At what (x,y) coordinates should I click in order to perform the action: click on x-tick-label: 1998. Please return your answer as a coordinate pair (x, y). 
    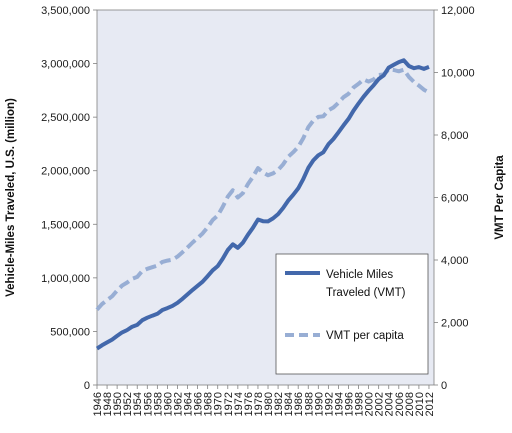
    Looking at the image, I should click on (360, 404).